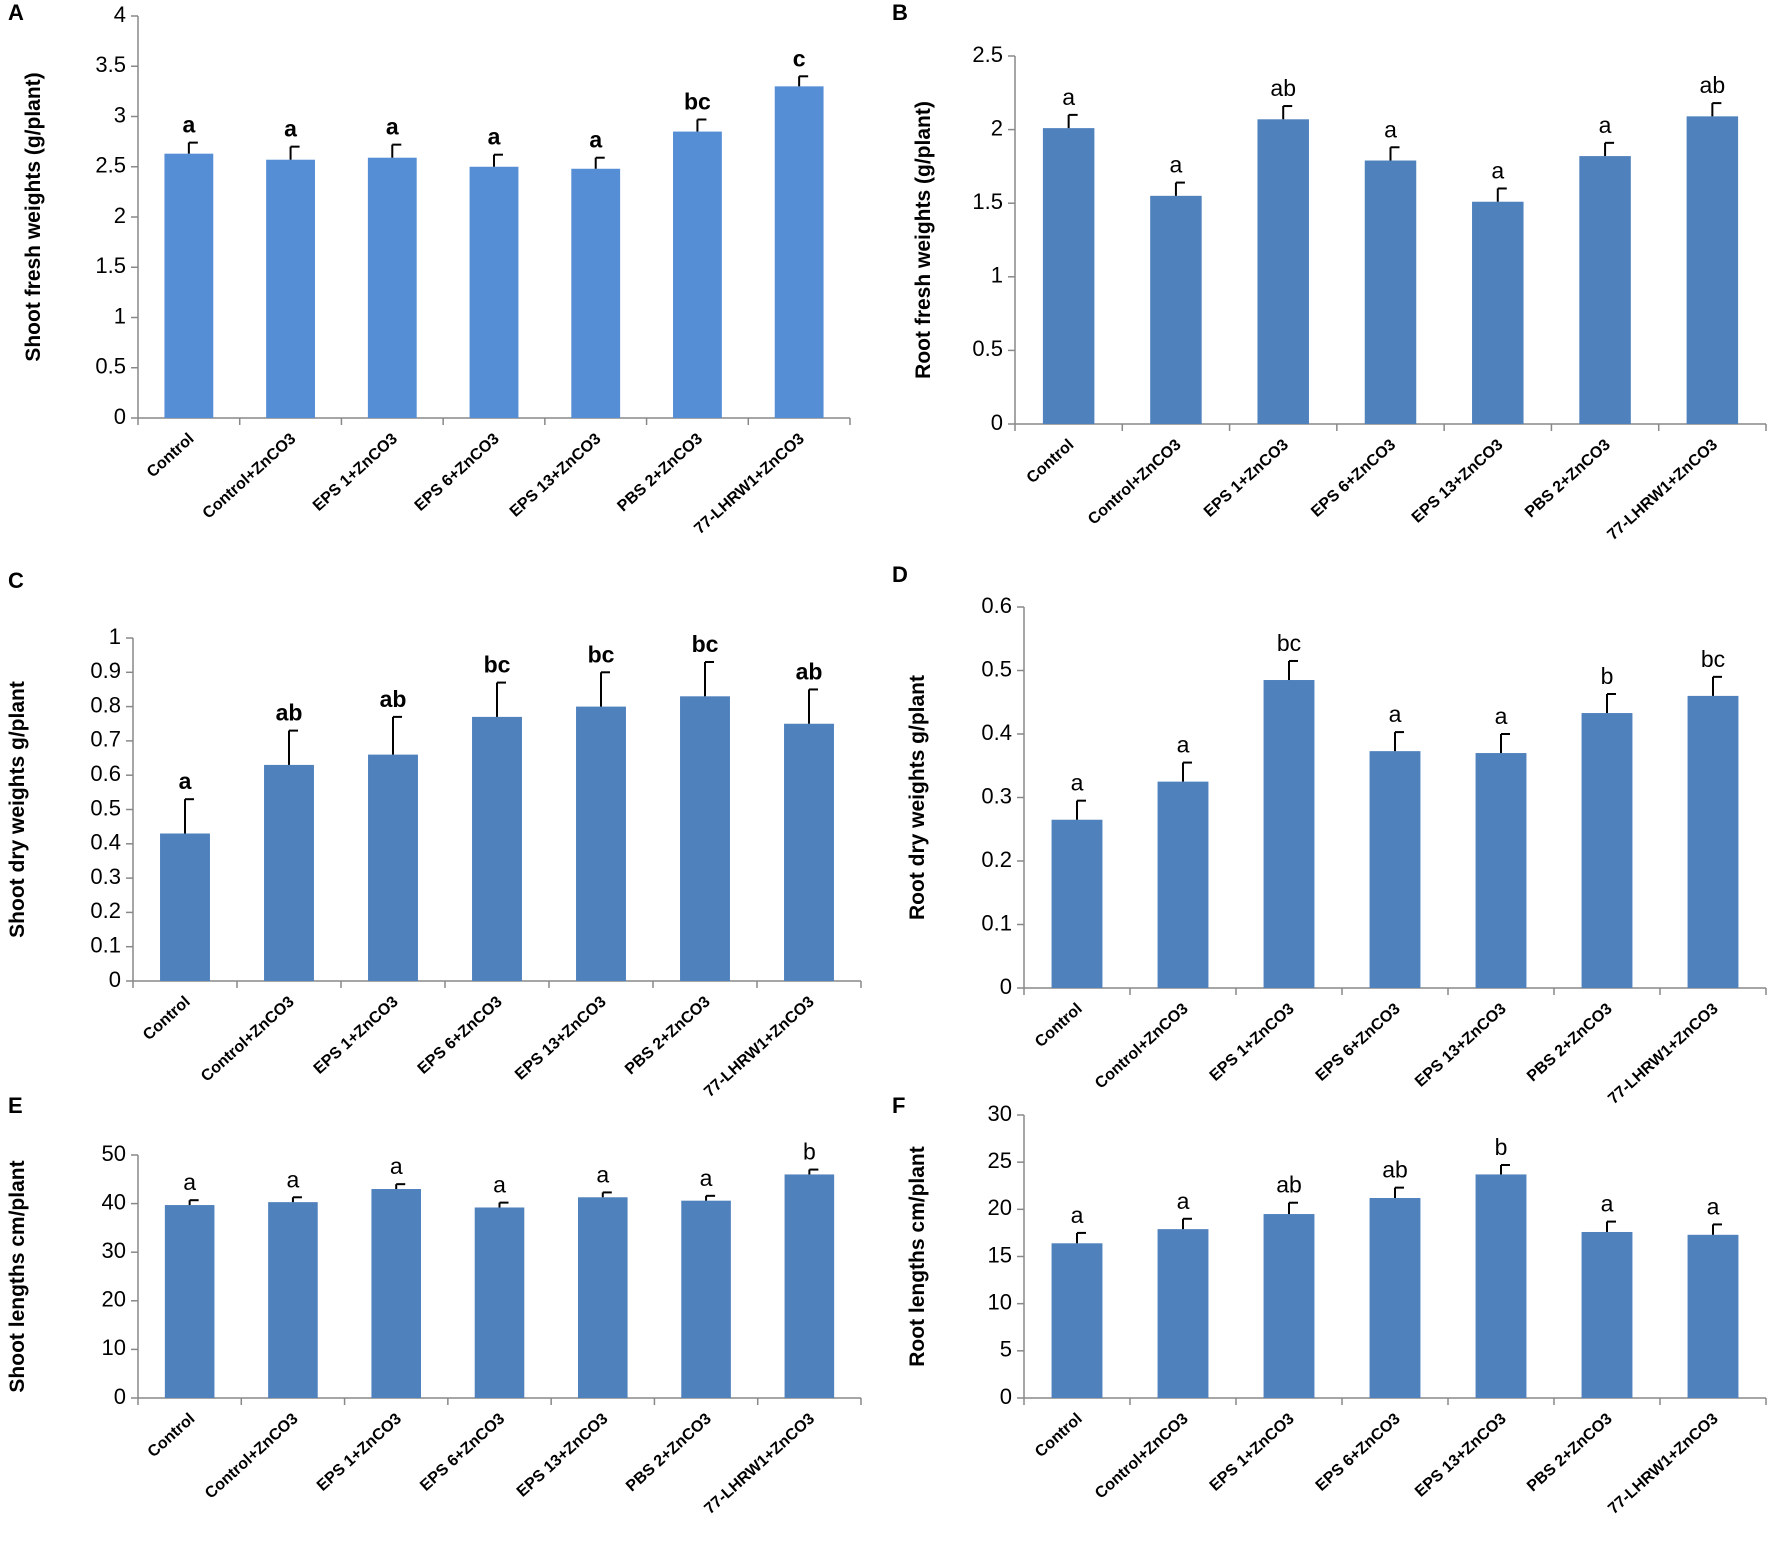 This screenshot has width=1772, height=1555. Describe the element at coordinates (105, 670) in the screenshot. I see `y-tick-label: 0.9` at that location.